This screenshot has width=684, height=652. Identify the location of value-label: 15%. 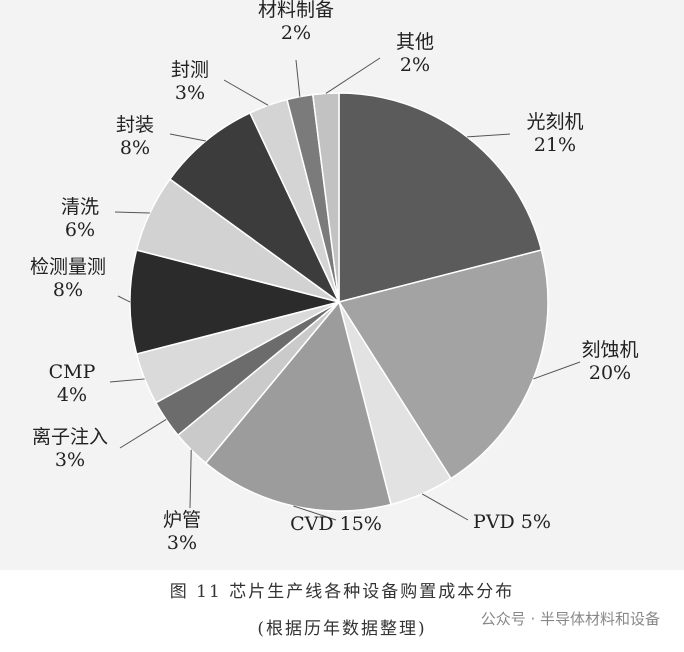
(361, 524).